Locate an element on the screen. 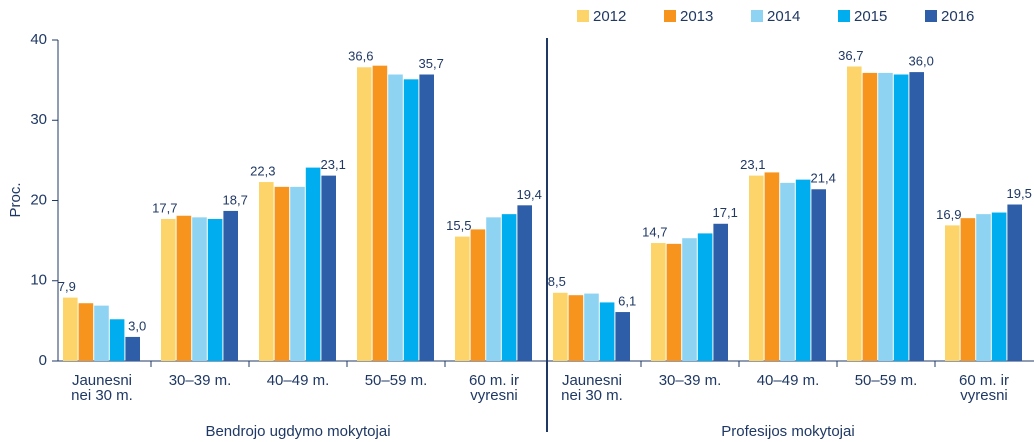 The height and width of the screenshot is (442, 1034). value-label: 3,0 is located at coordinates (137, 325).